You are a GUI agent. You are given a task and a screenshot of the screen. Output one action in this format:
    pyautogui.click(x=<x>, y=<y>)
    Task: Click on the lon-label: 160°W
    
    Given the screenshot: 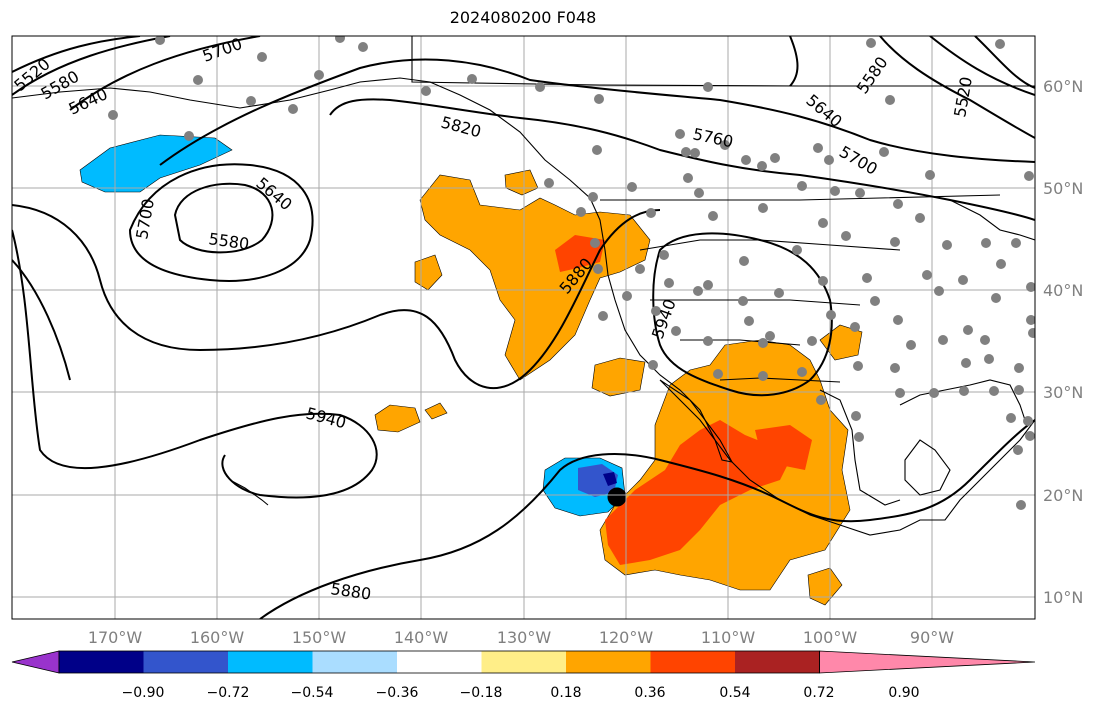 What is the action you would take?
    pyautogui.click(x=217, y=637)
    